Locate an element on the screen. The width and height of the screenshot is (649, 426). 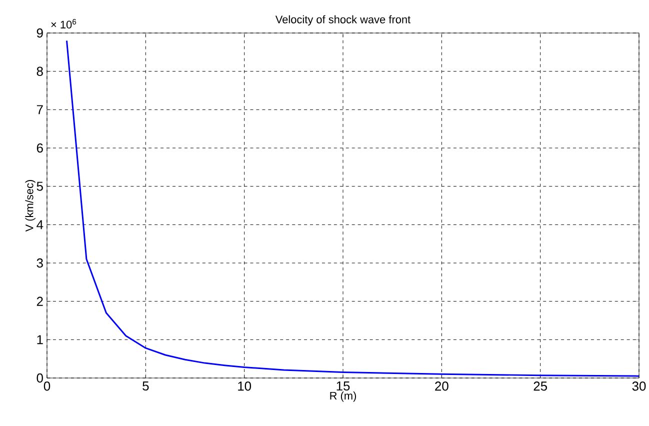
x-axis-title: R (m) is located at coordinates (343, 397).